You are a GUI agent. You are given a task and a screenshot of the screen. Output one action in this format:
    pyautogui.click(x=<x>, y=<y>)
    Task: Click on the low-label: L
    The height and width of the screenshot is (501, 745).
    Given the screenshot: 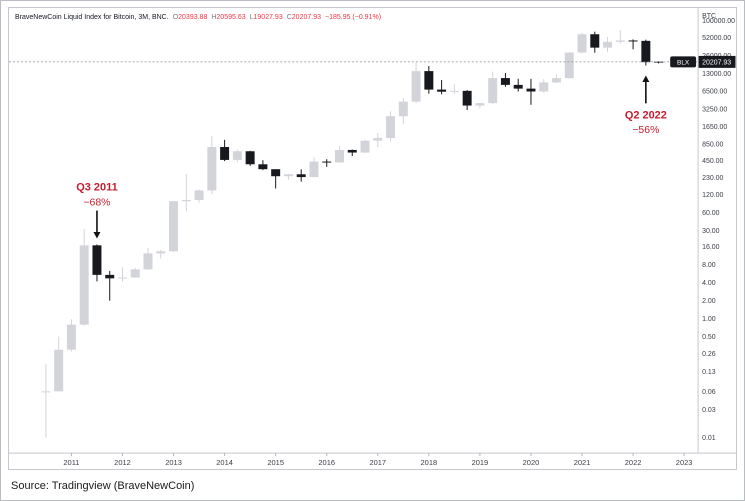 What is the action you would take?
    pyautogui.click(x=251, y=17)
    